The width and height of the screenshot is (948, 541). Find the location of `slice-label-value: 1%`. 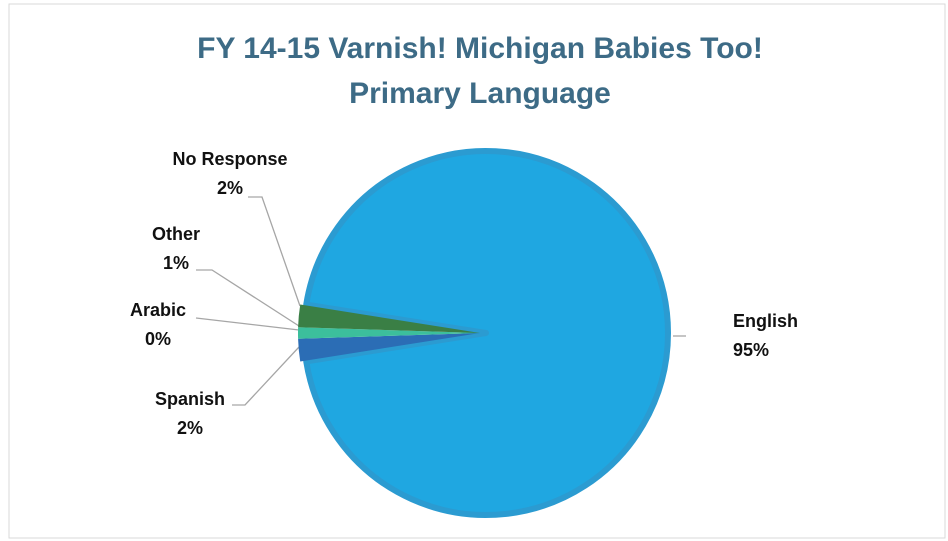

slice-label-value: 1% is located at coordinates (176, 263).